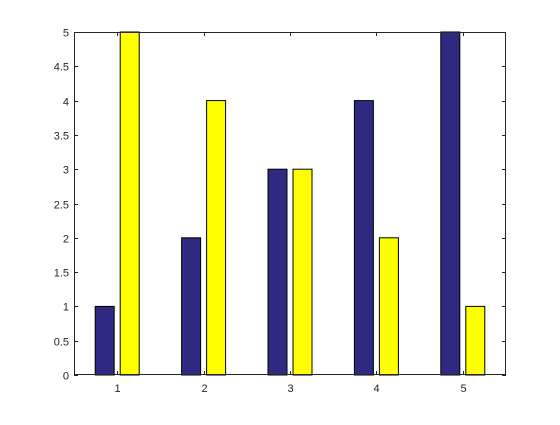  I want to click on y-tick-label: 0, so click(66, 377).